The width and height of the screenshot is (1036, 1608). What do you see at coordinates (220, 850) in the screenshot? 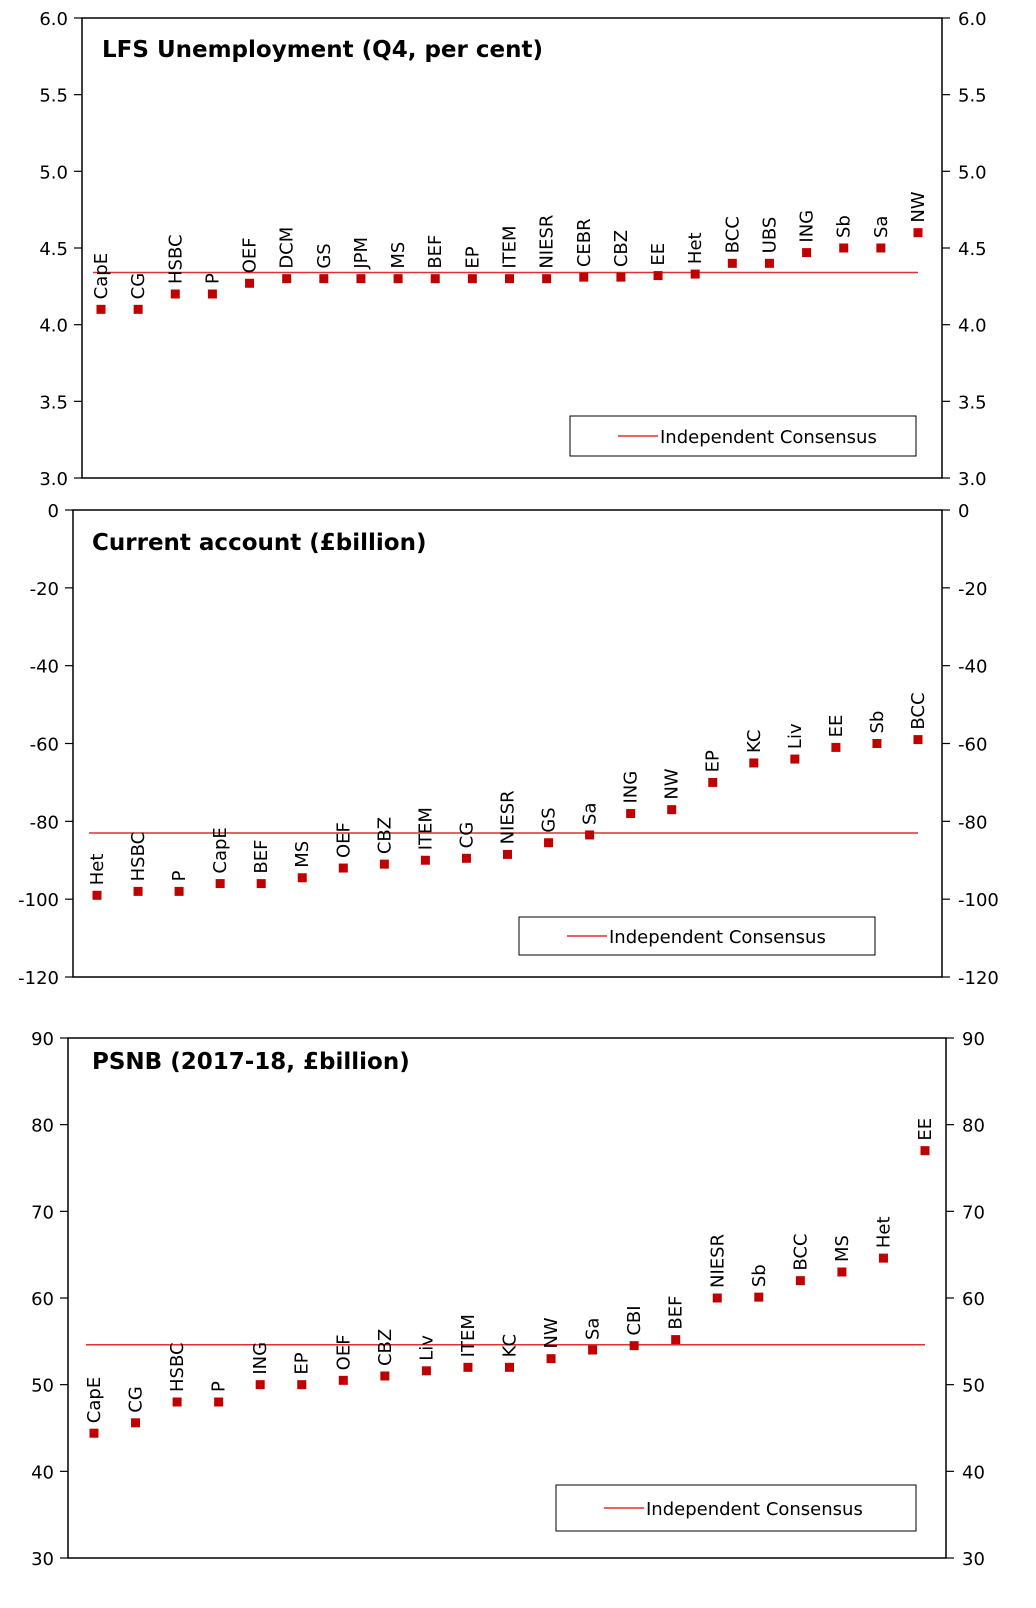
I see `category-label: CapE` at bounding box center [220, 850].